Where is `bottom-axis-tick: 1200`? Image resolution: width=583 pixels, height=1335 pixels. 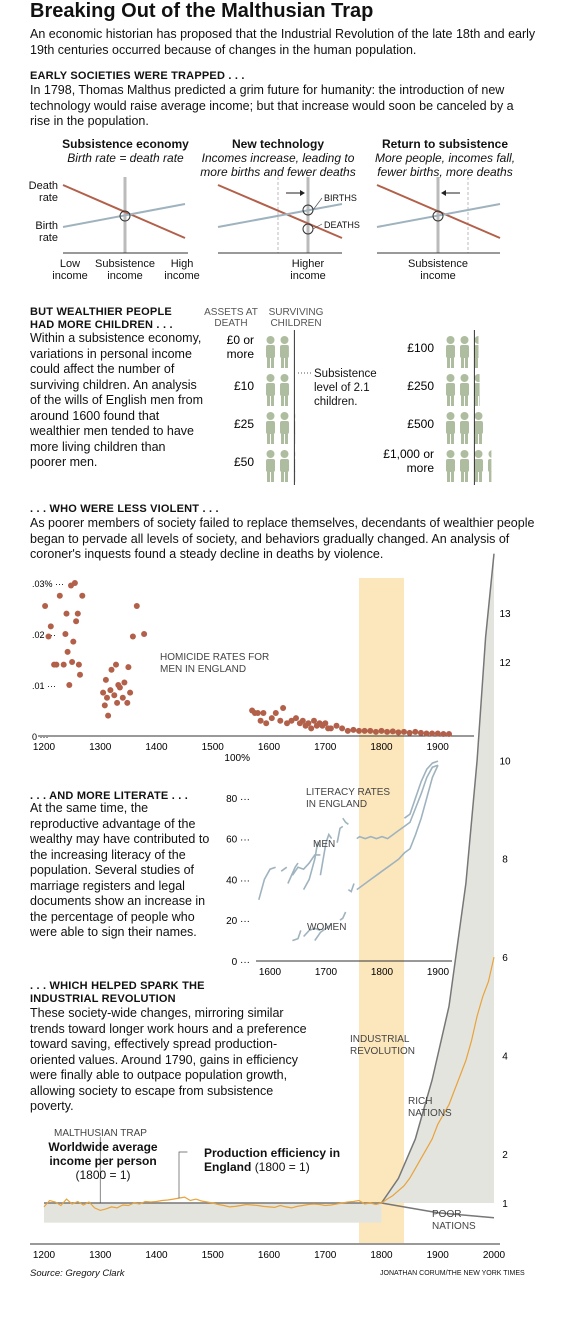
bottom-axis-tick: 1200 is located at coordinates (44, 1255).